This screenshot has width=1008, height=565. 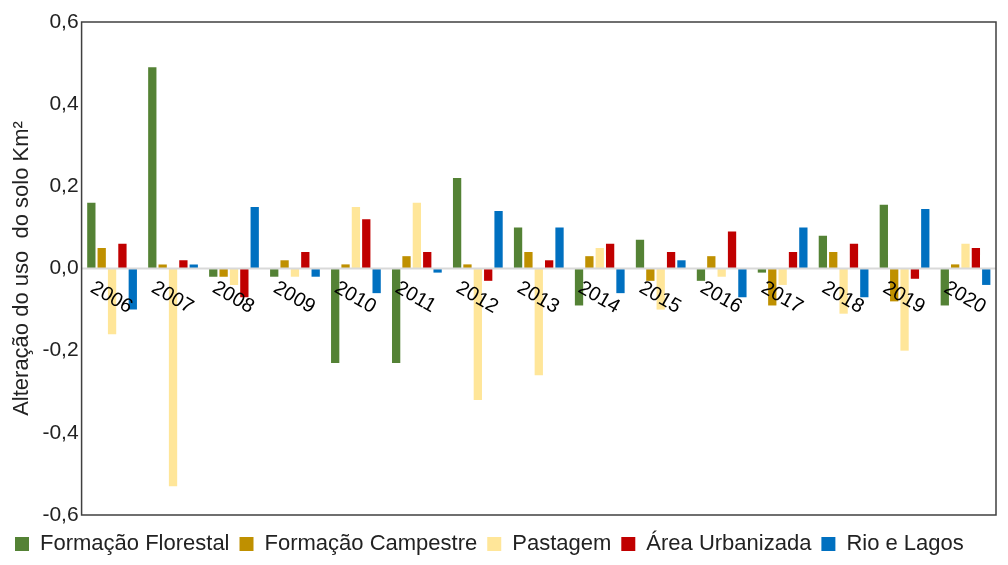 What do you see at coordinates (562, 543) in the screenshot?
I see `legend-label: Pastagem` at bounding box center [562, 543].